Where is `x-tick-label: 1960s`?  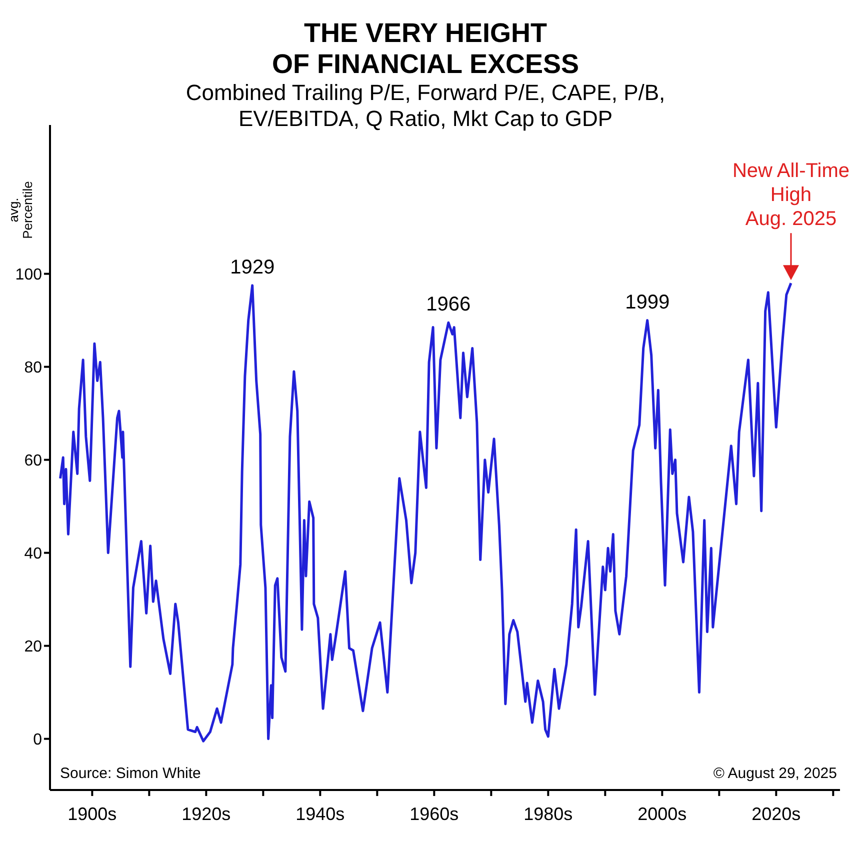
x-tick-label: 1960s is located at coordinates (434, 814).